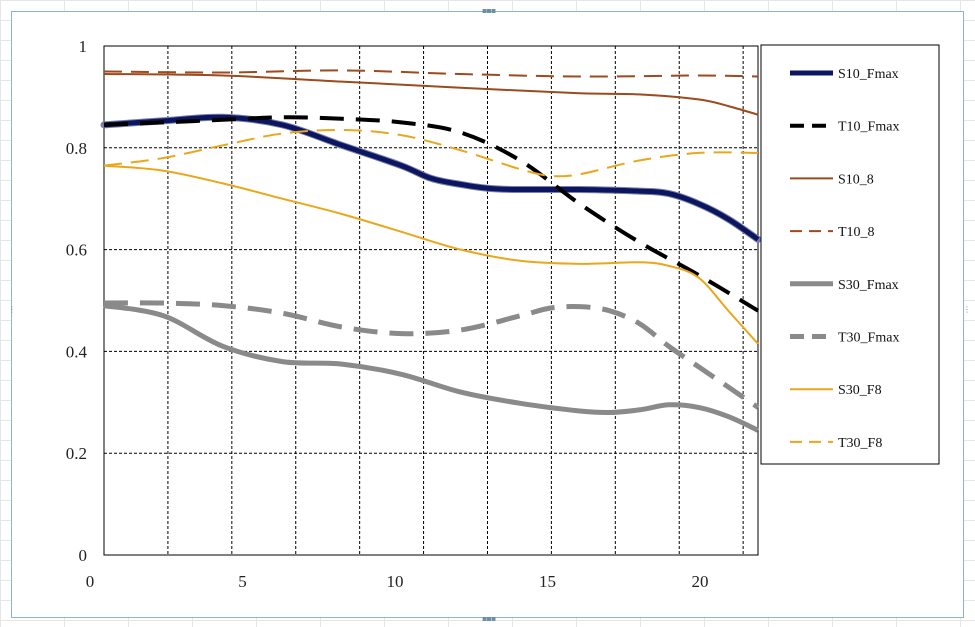 The width and height of the screenshot is (975, 627). I want to click on y-tick-label: 0.2, so click(76, 453).